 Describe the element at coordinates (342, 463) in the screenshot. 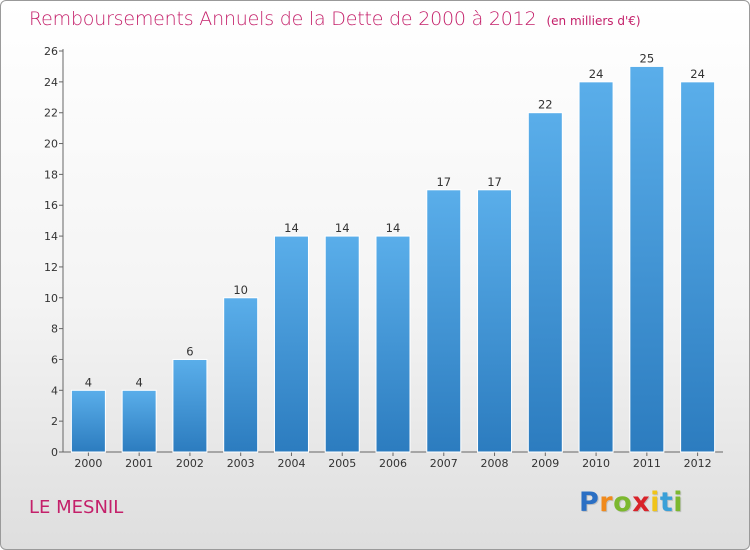

I see `x-tick-label-2005: 2005` at that location.